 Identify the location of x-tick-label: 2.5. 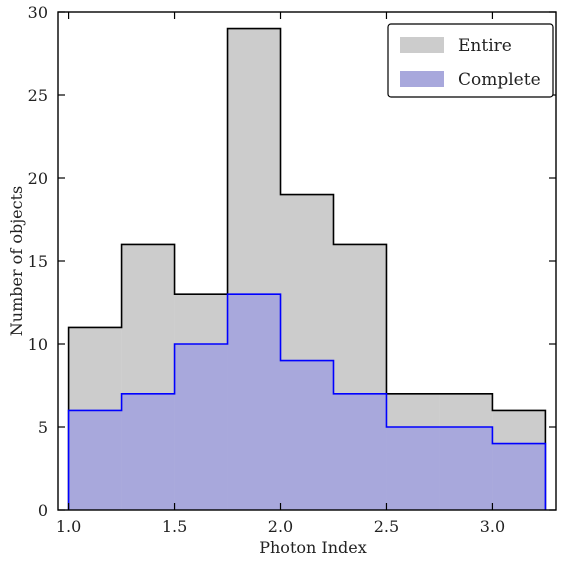
(386, 526).